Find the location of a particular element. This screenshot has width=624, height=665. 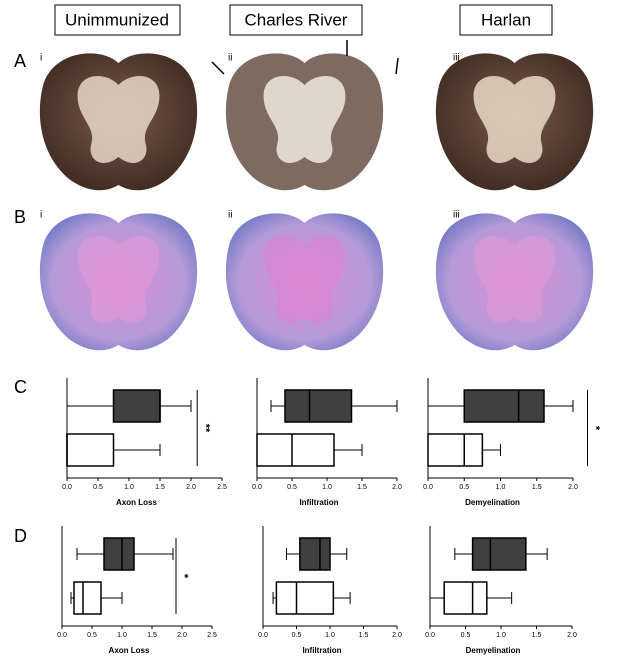

panel-label: A is located at coordinates (20, 61).